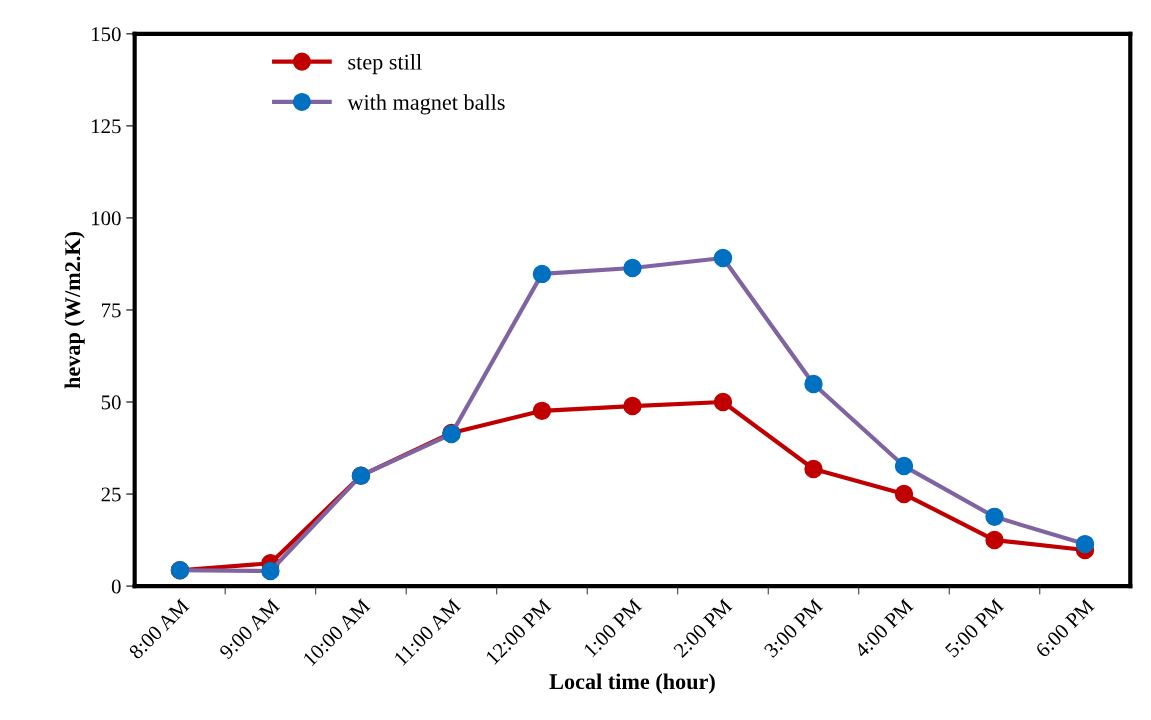 Image resolution: width=1151 pixels, height=720 pixels. What do you see at coordinates (613, 628) in the screenshot?
I see `x-tick-label: 1:00 PM` at bounding box center [613, 628].